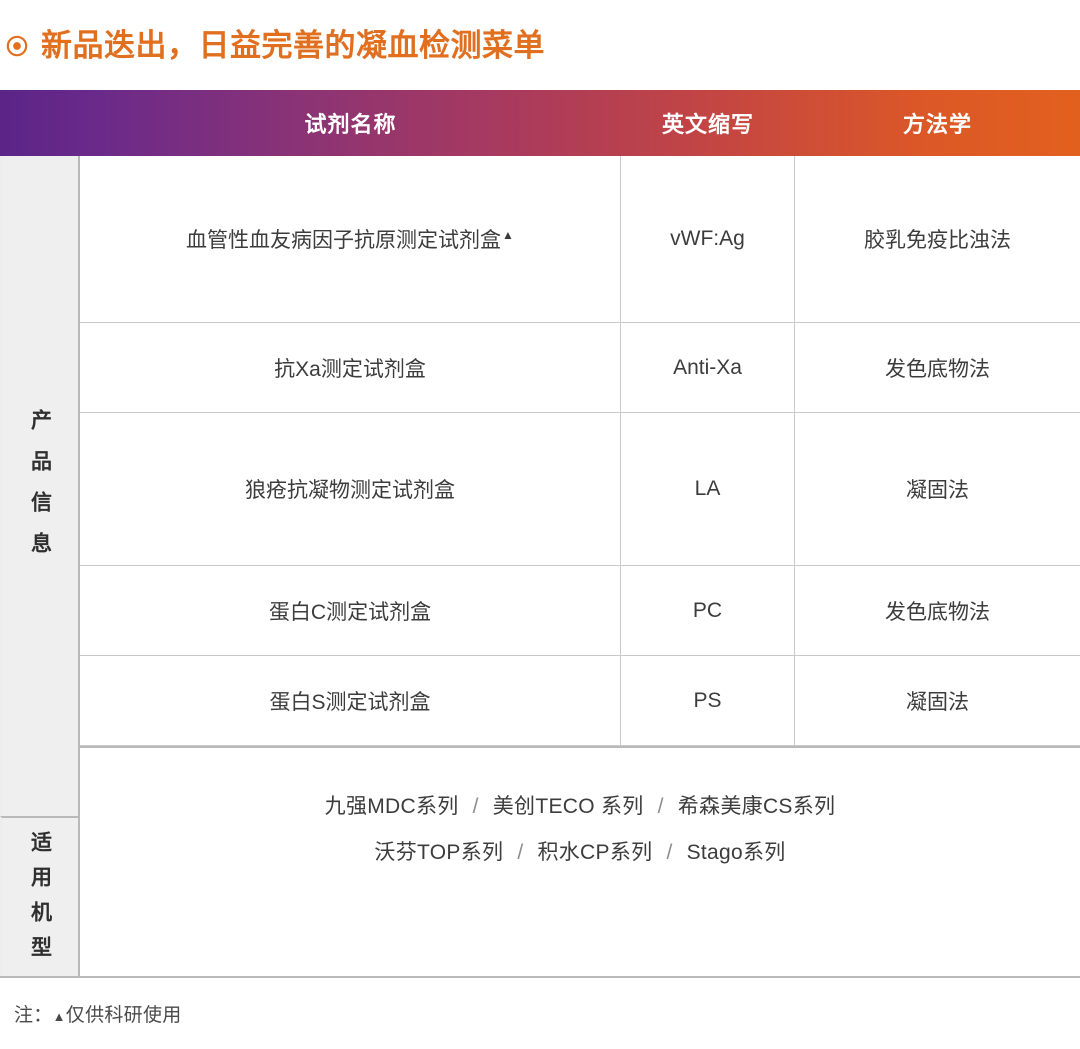 This screenshot has width=1080, height=1049. I want to click on column-header-methodology: 方法学, so click(937, 124).